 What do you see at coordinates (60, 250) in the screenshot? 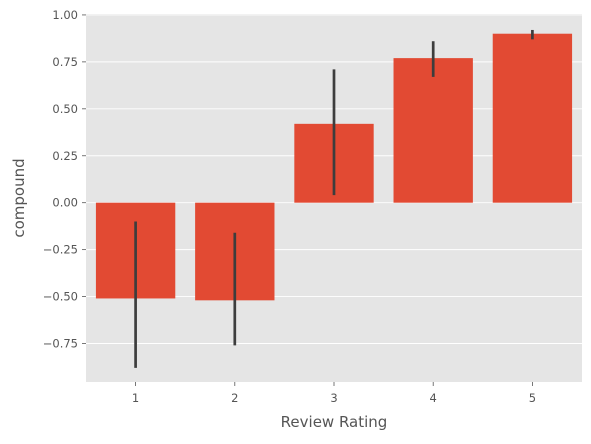
I see `y-tick-label: −0.25` at bounding box center [60, 250].